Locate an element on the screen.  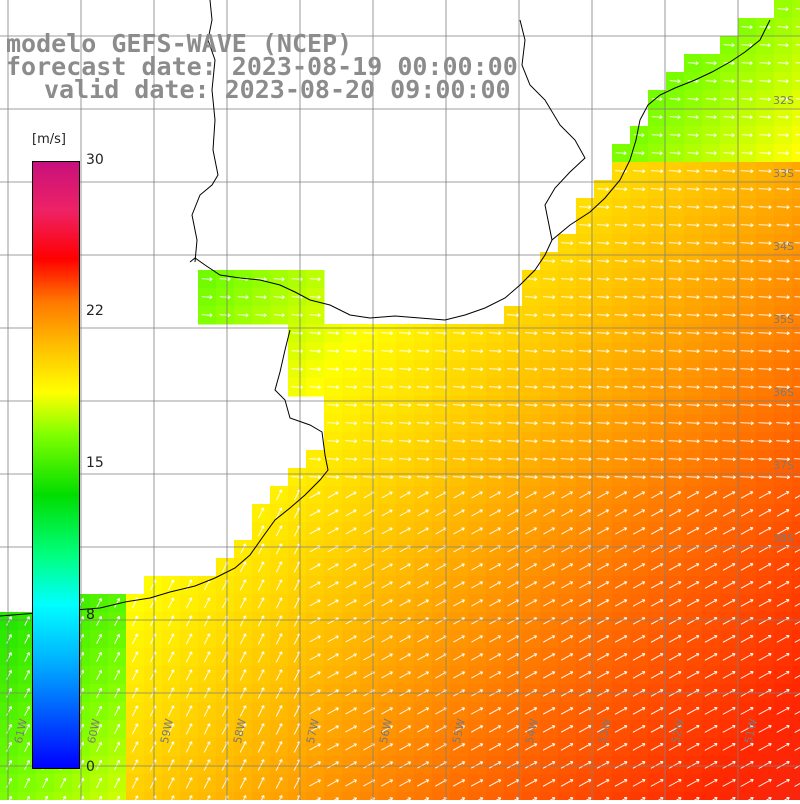
lat-label: 35S is located at coordinates (783, 319).